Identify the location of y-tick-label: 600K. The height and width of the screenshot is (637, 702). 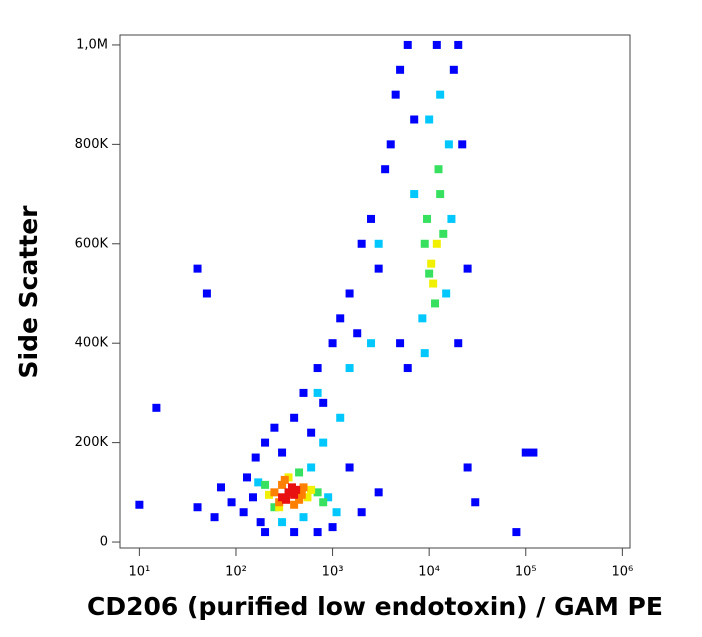
(92, 243).